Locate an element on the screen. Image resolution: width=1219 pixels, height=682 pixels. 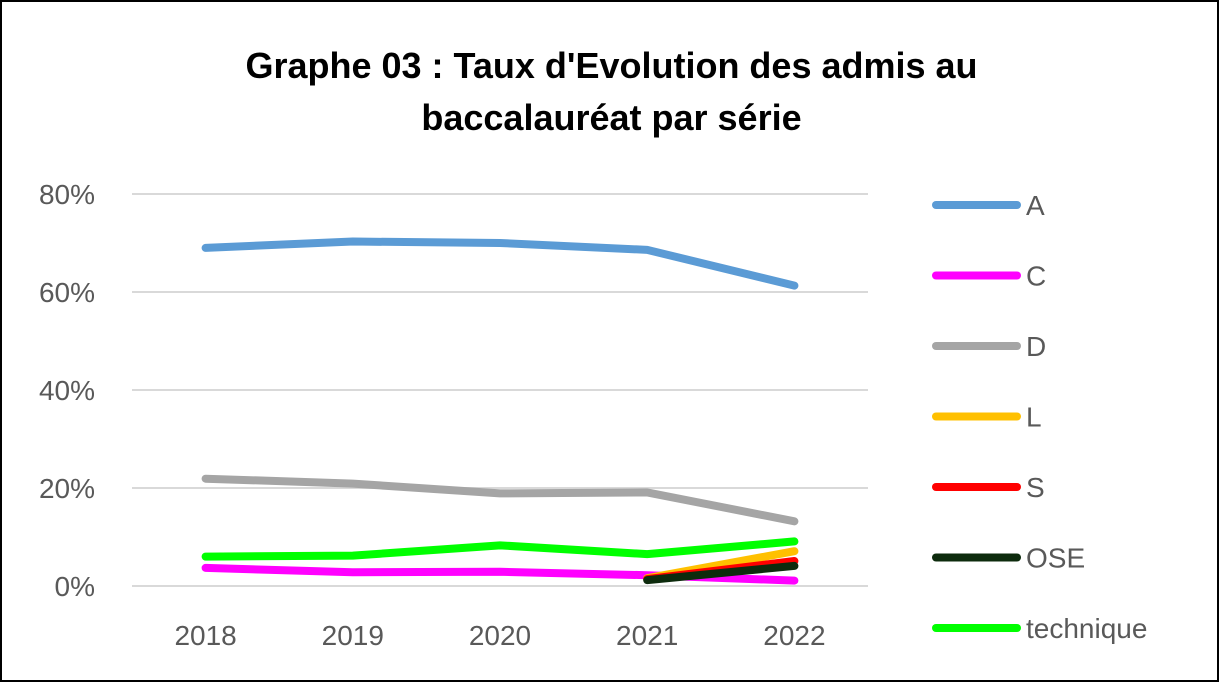
series-line-ose is located at coordinates (721, 573).